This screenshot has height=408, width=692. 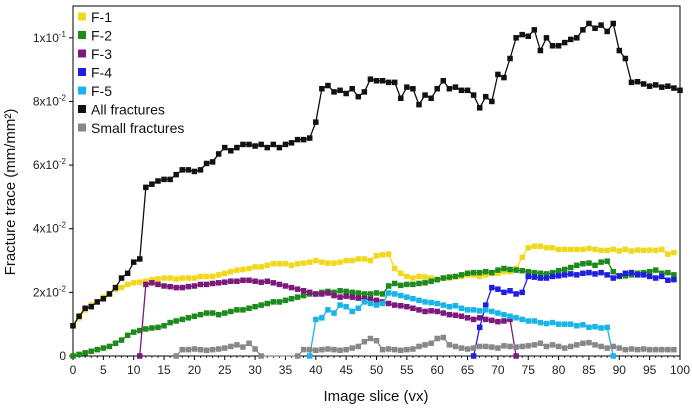 What do you see at coordinates (63, 161) in the screenshot?
I see `y-tick-exponent: -2` at bounding box center [63, 161].